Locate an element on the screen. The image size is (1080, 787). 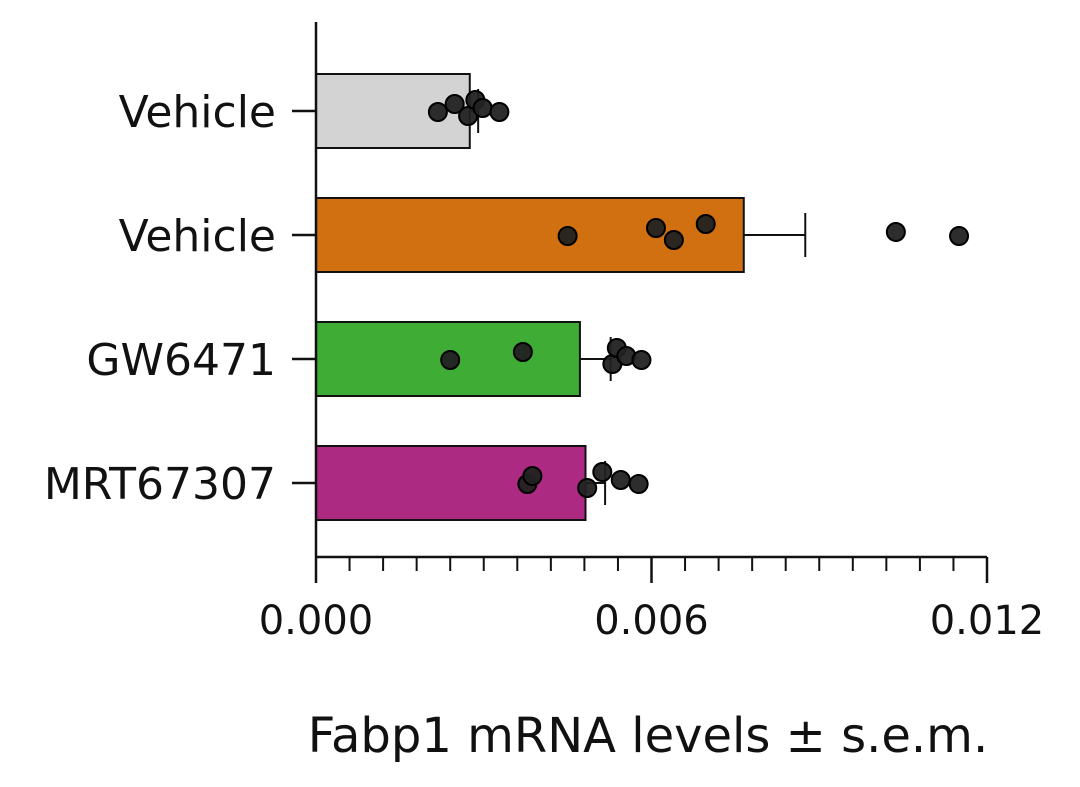
x-tick-label: 0.000 is located at coordinates (316, 621).